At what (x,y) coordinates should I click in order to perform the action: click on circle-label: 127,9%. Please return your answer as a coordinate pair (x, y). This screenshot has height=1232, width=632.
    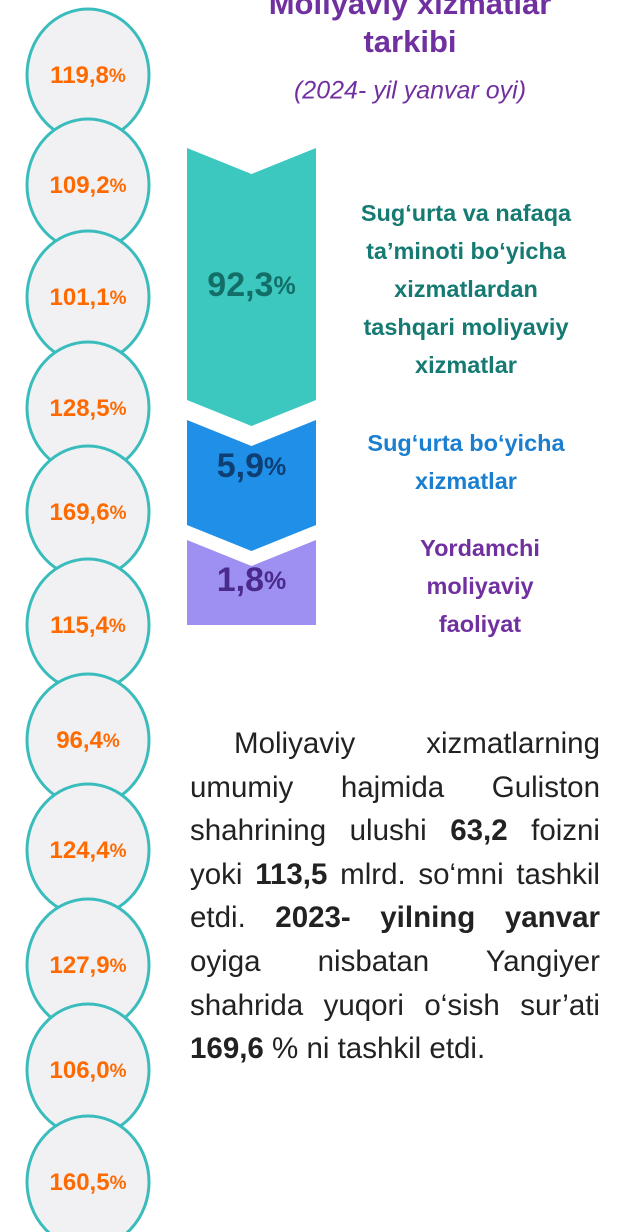
    Looking at the image, I should click on (88, 965).